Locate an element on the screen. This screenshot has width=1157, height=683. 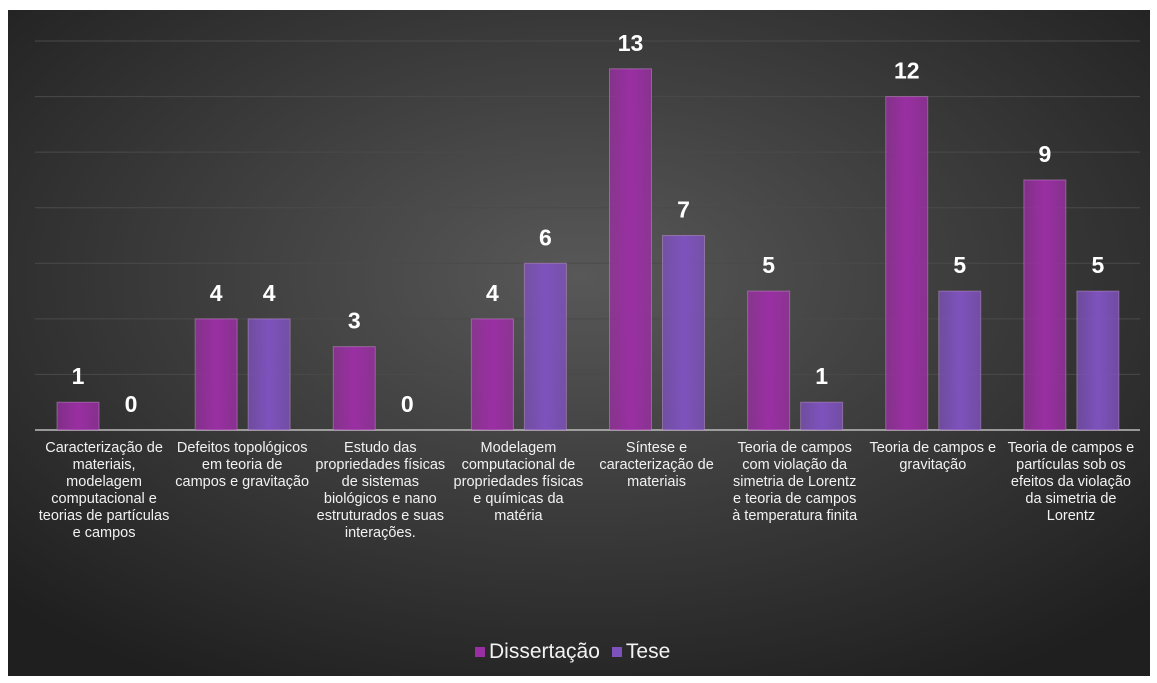
legend-item: Dissertação is located at coordinates (537, 652).